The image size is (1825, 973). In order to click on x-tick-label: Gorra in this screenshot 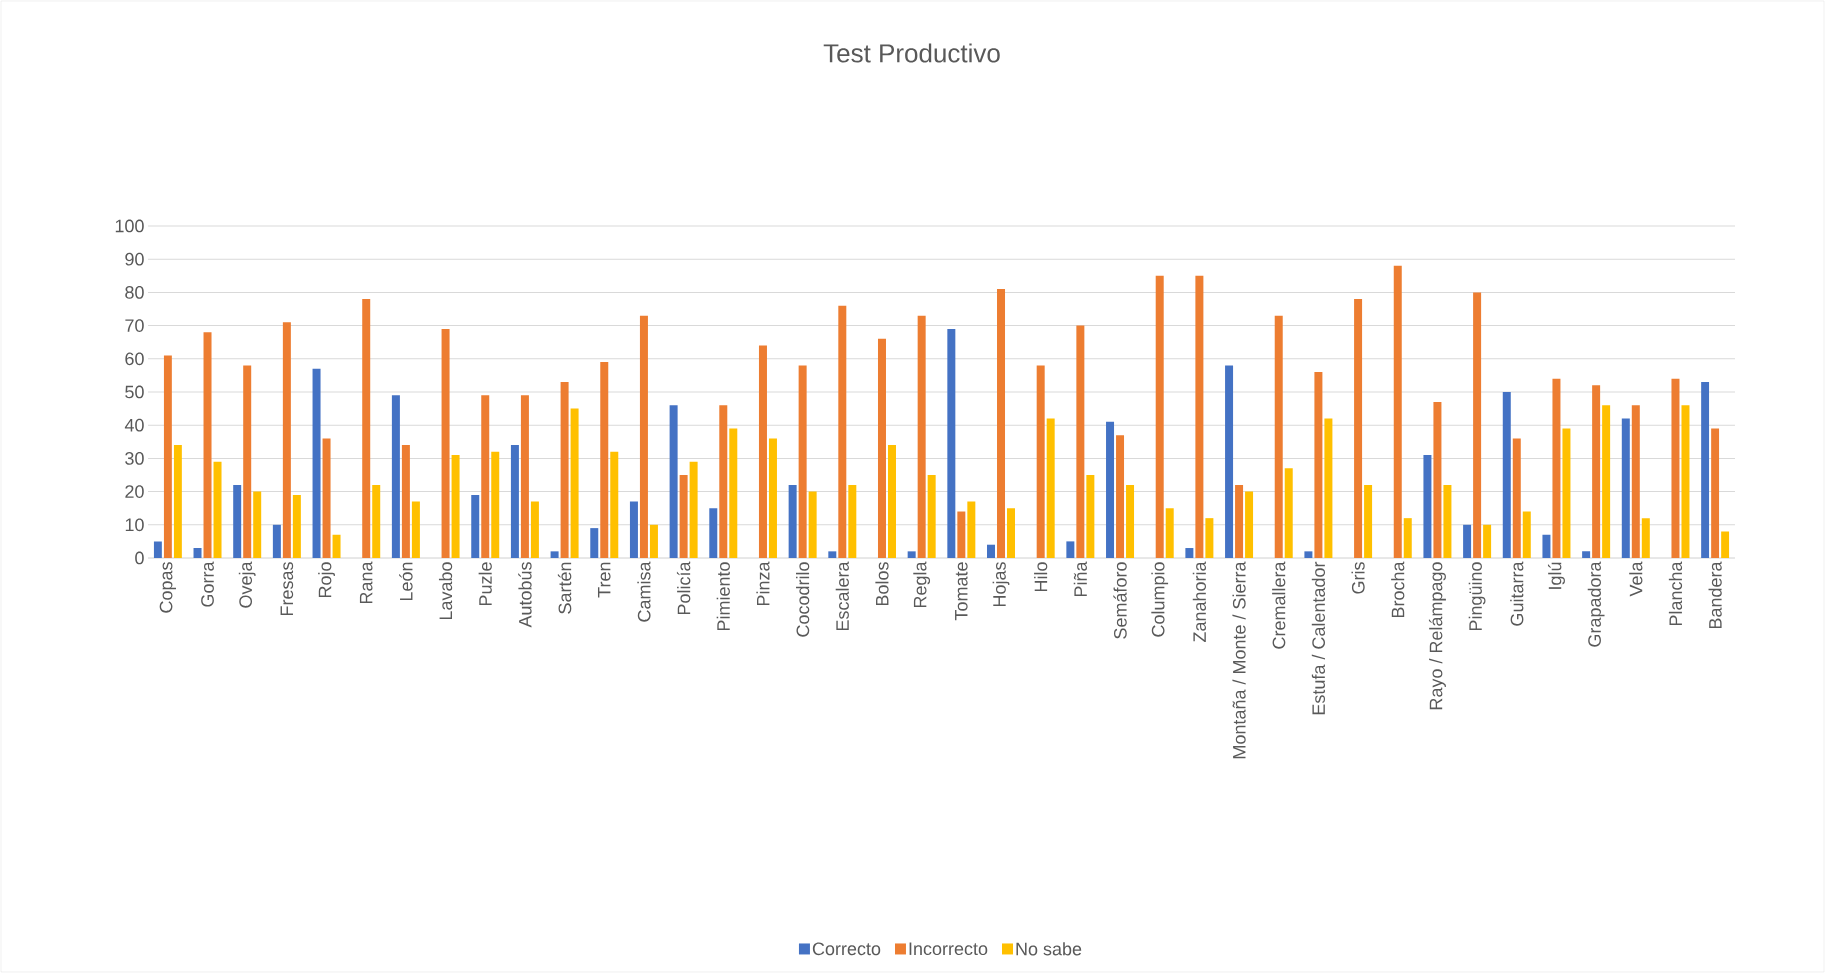, I will do `click(207, 584)`.